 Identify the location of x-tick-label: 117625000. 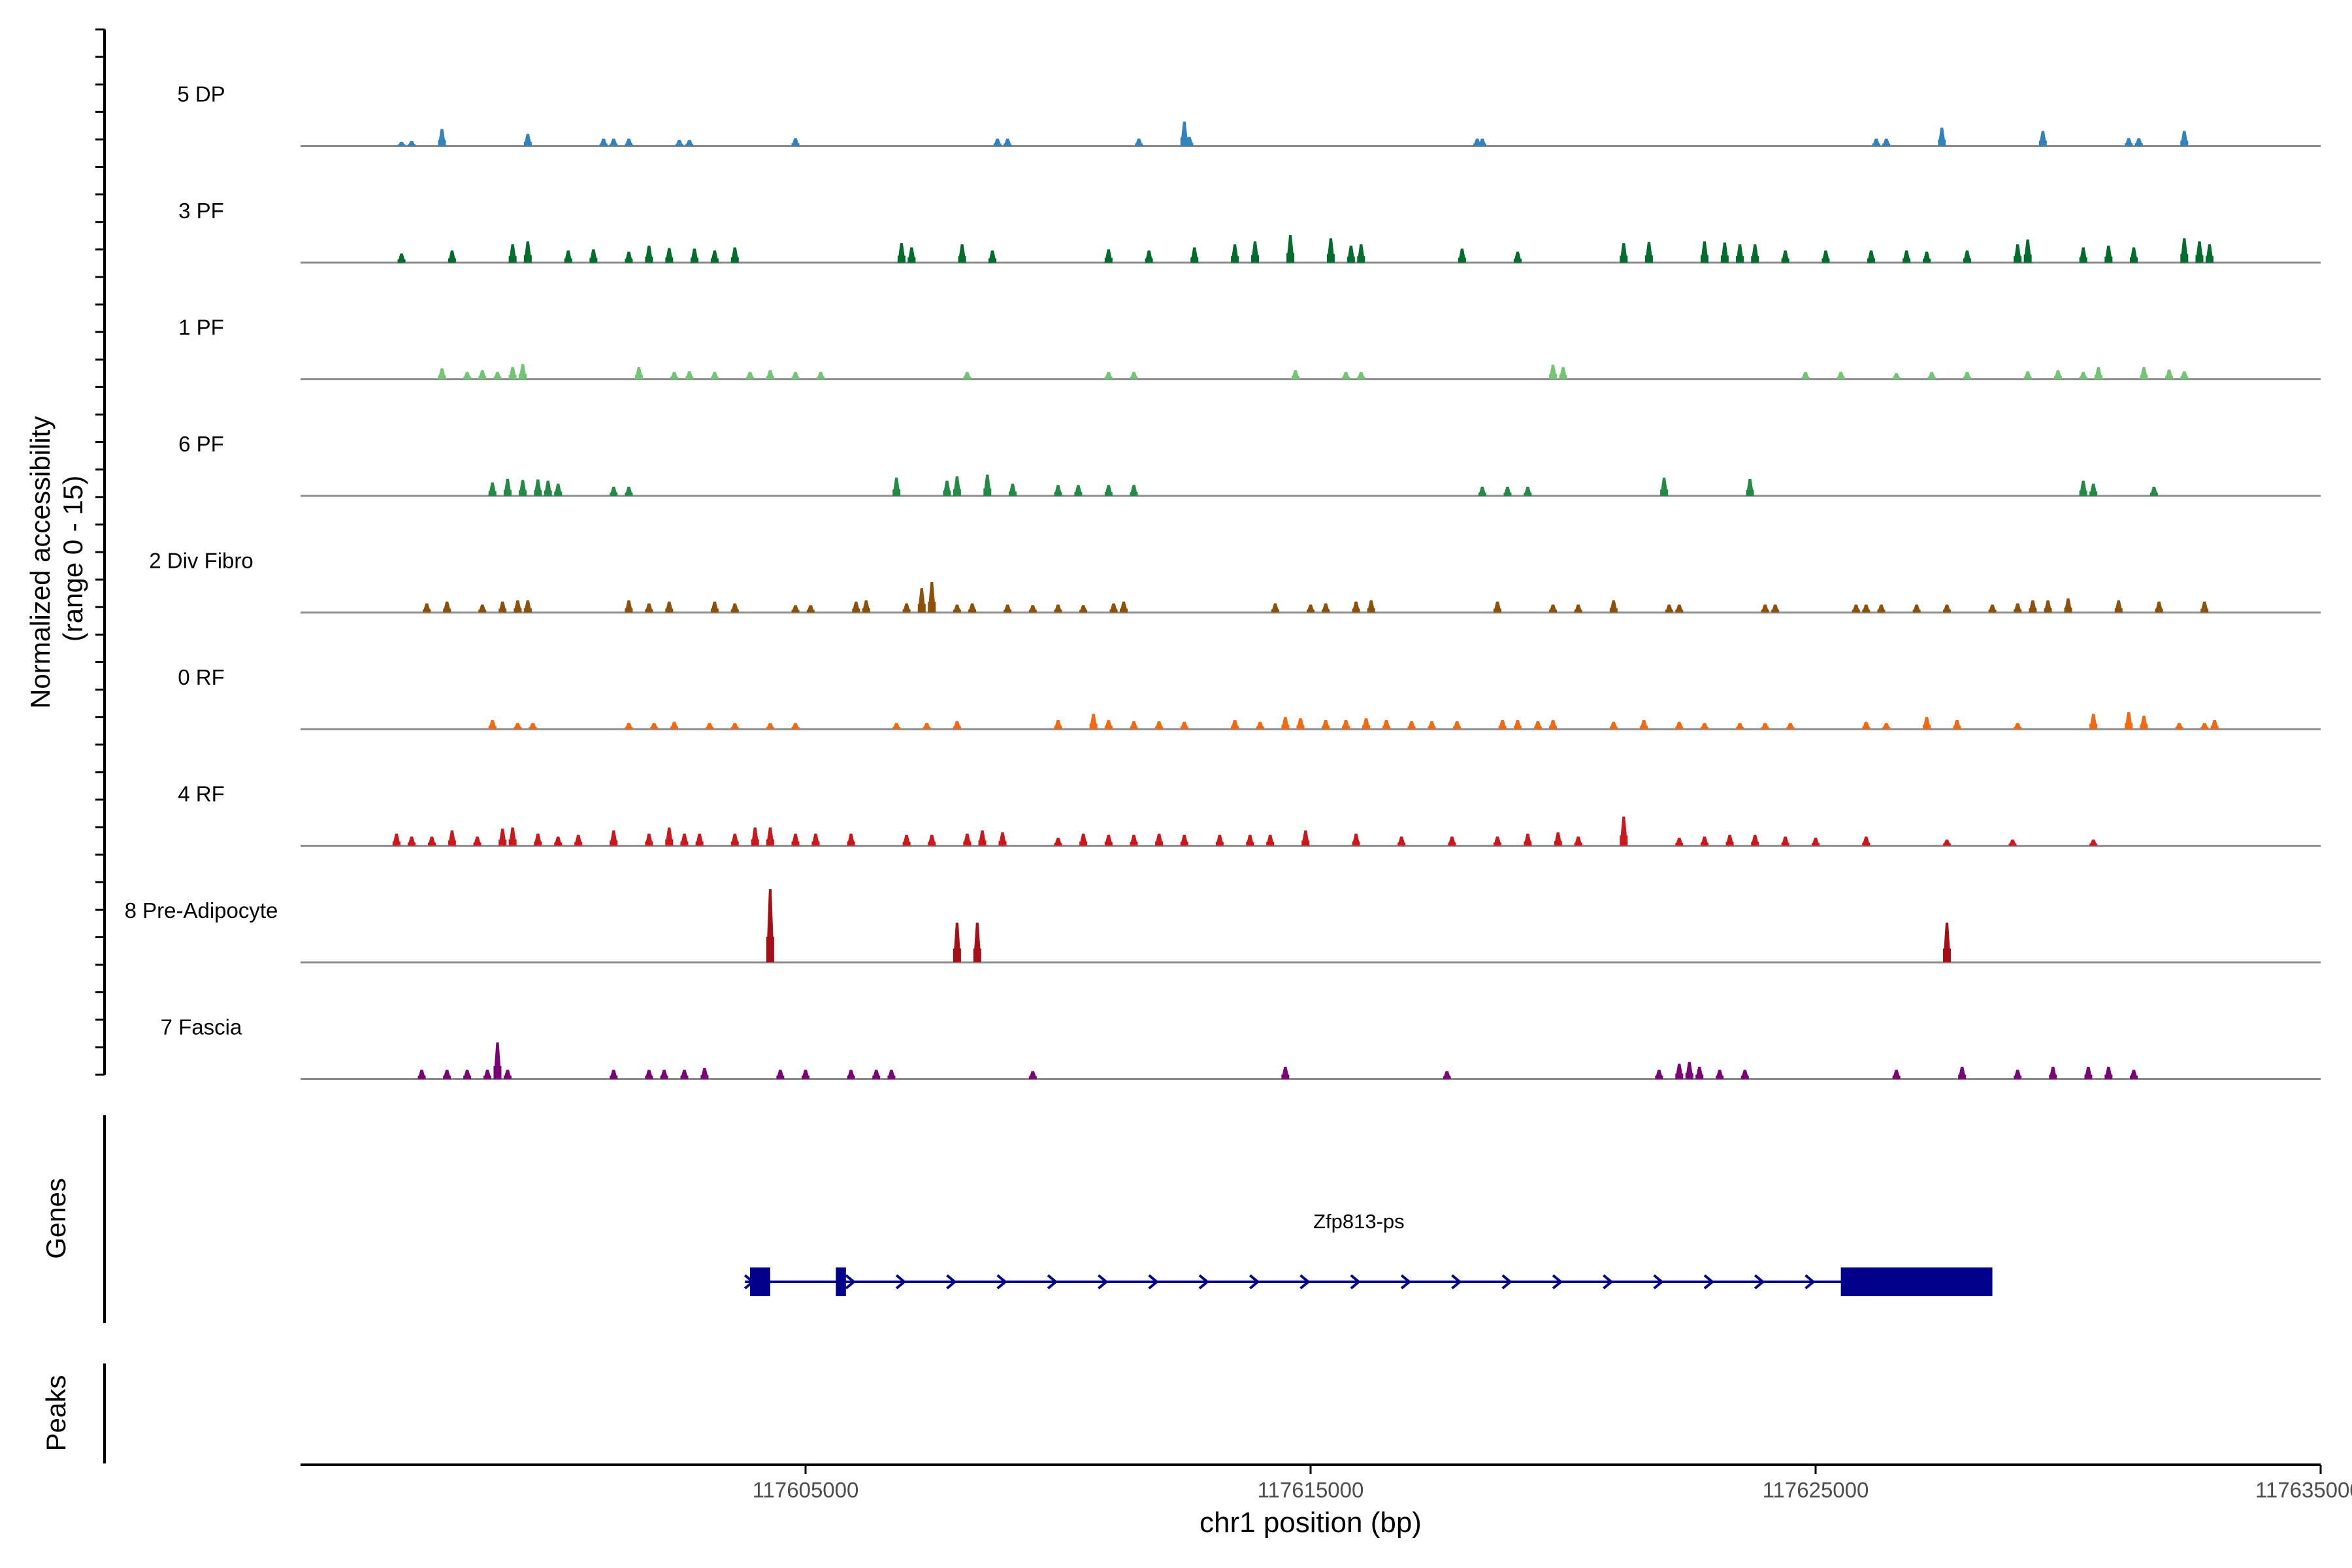
(1816, 1490).